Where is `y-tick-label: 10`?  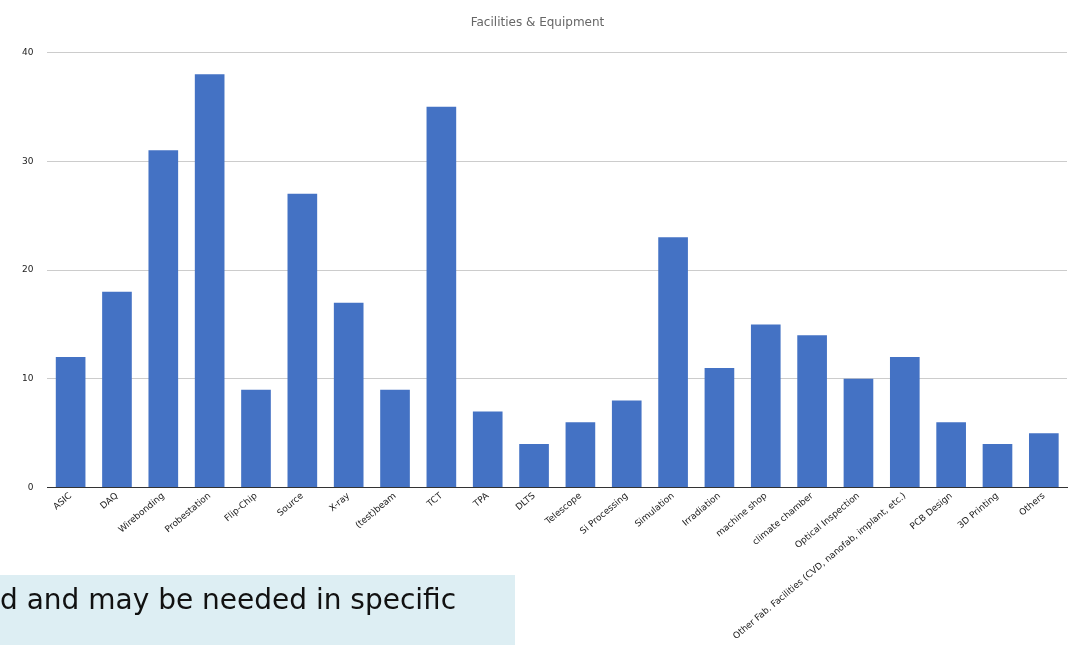
y-tick-label: 10 is located at coordinates (28, 378).